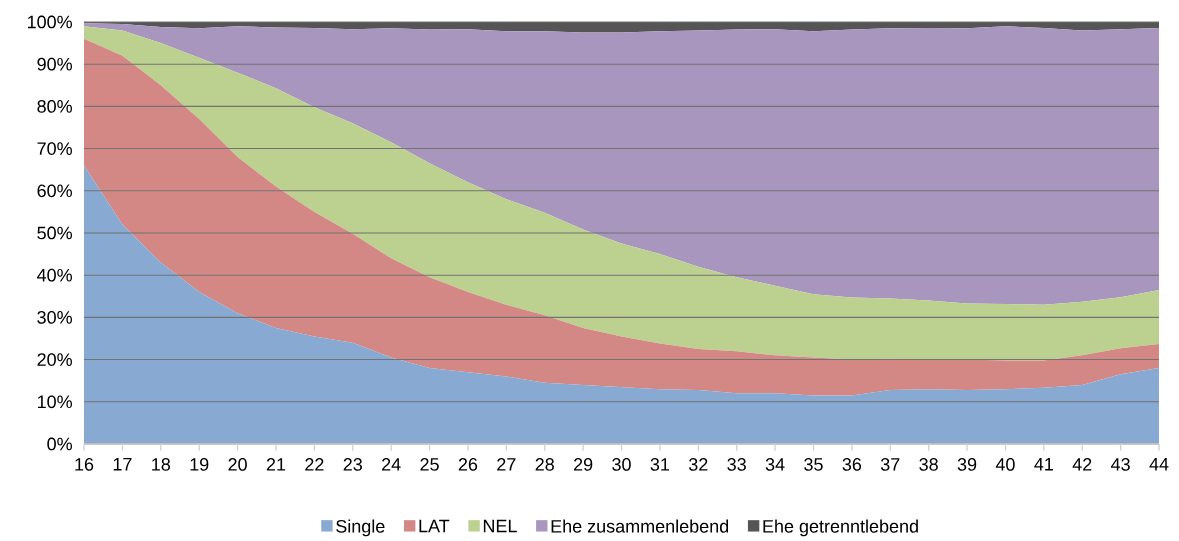 Image resolution: width=1179 pixels, height=541 pixels. What do you see at coordinates (54, 317) in the screenshot?
I see `y-tick-label: 30%` at bounding box center [54, 317].